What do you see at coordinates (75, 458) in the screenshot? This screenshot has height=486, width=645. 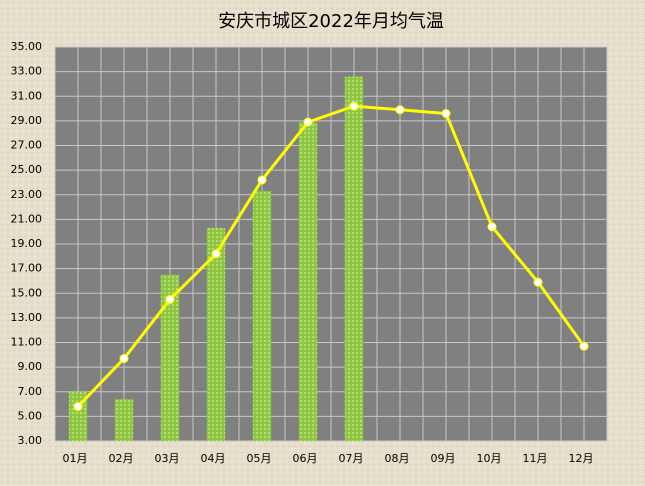 I see `x-tick-label: 01月` at bounding box center [75, 458].